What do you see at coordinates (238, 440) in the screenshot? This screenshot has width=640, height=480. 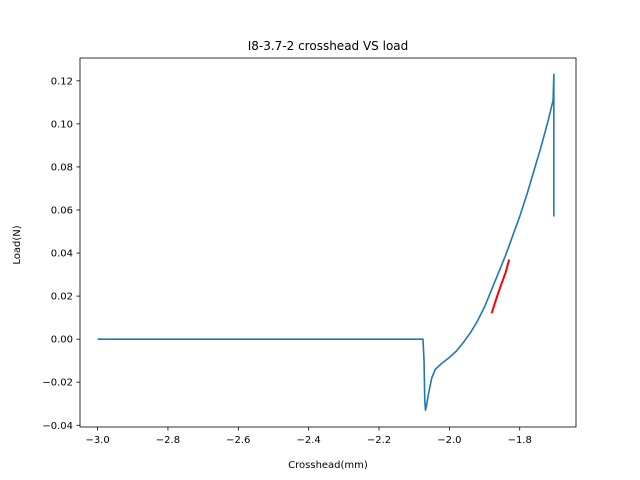 I see `x-tick-label: −2.6` at bounding box center [238, 440].